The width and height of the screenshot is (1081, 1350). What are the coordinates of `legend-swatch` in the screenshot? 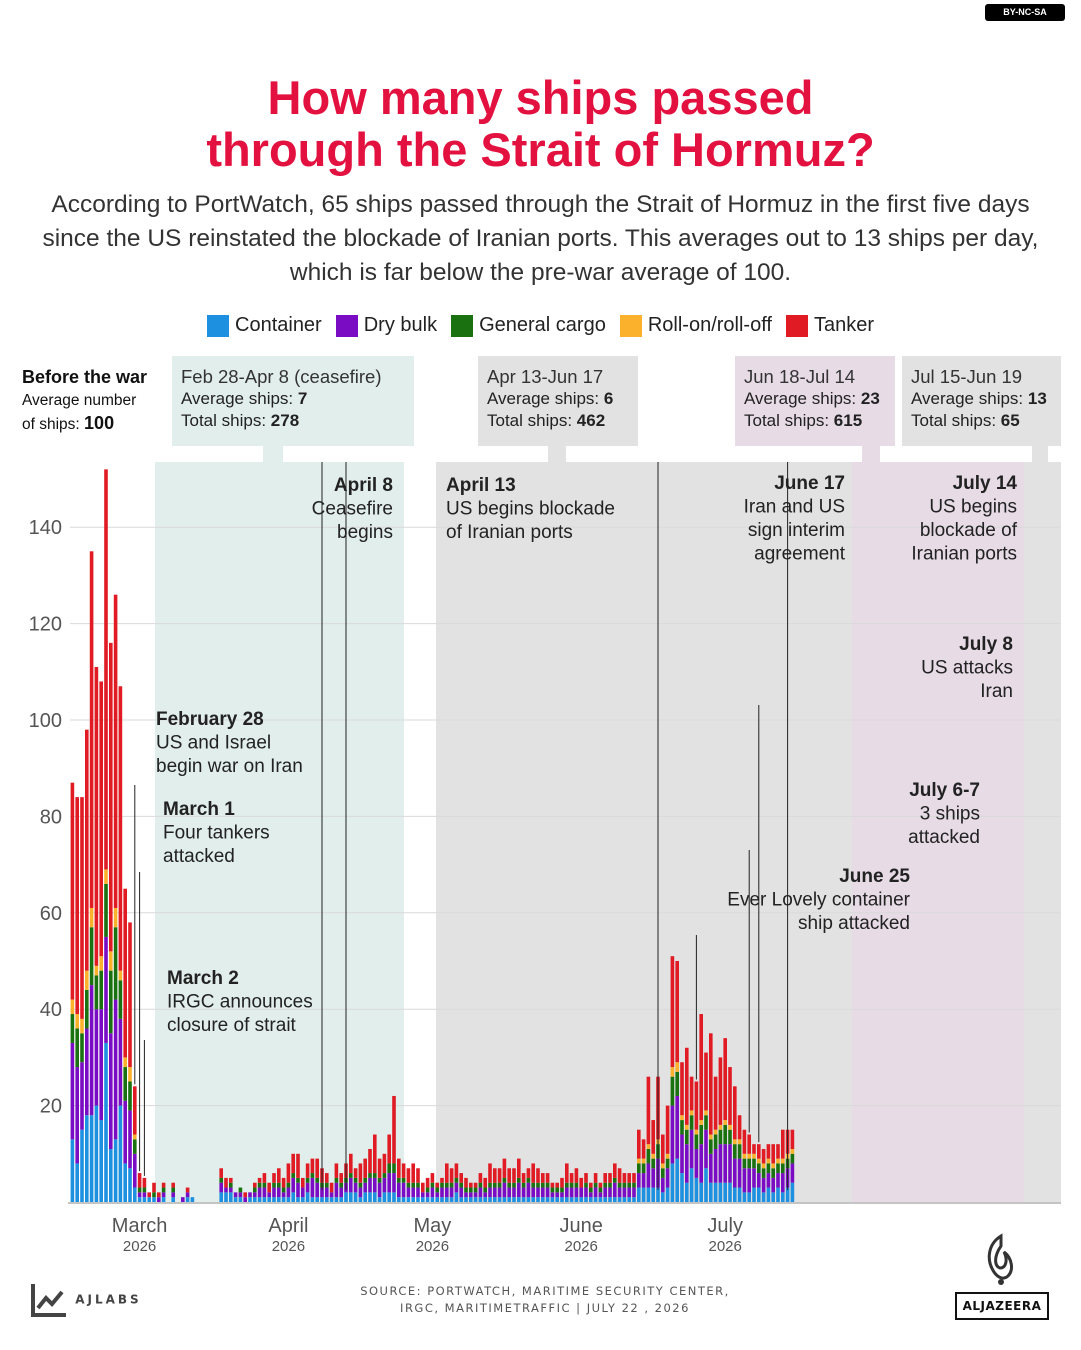 It's located at (346, 325).